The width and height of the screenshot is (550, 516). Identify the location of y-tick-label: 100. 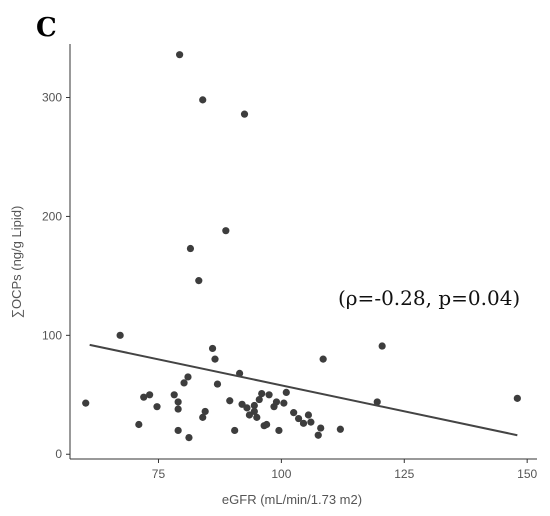
(52, 335).